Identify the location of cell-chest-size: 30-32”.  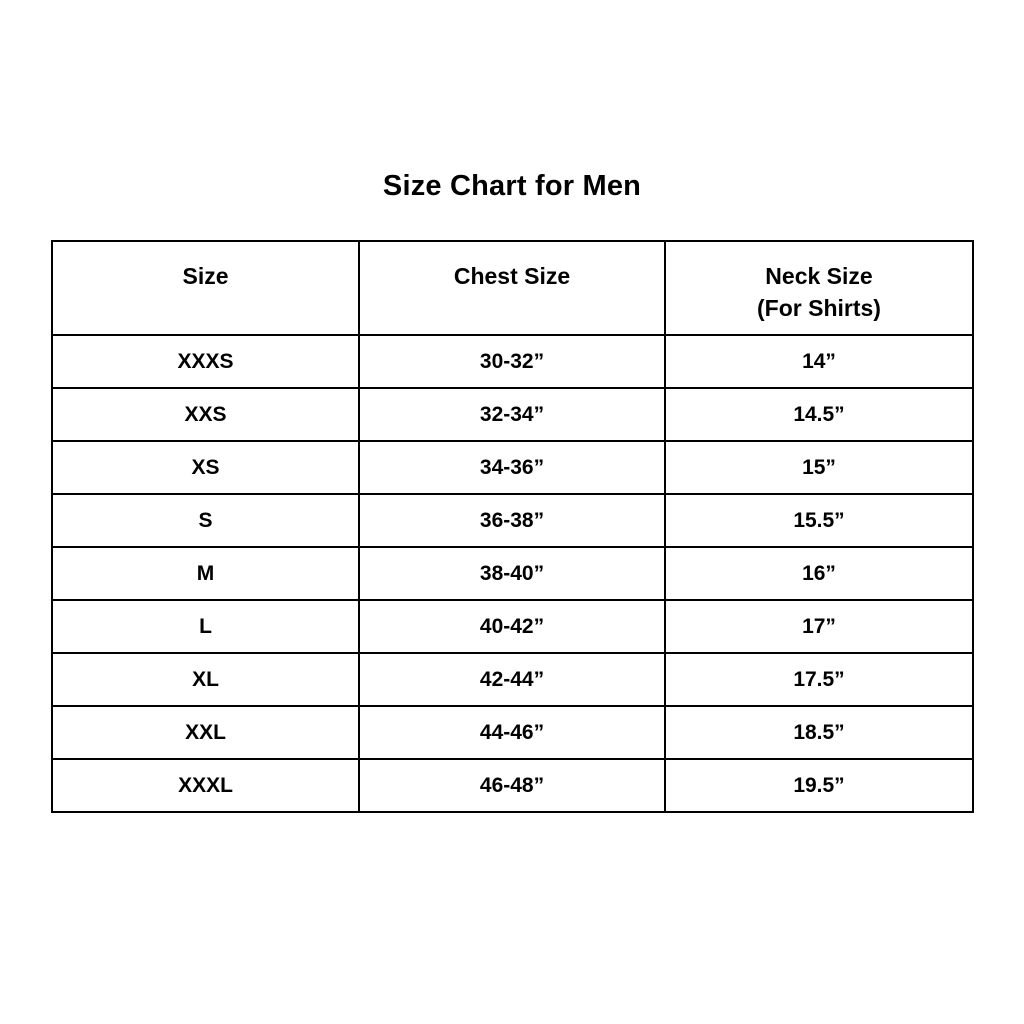
(512, 361).